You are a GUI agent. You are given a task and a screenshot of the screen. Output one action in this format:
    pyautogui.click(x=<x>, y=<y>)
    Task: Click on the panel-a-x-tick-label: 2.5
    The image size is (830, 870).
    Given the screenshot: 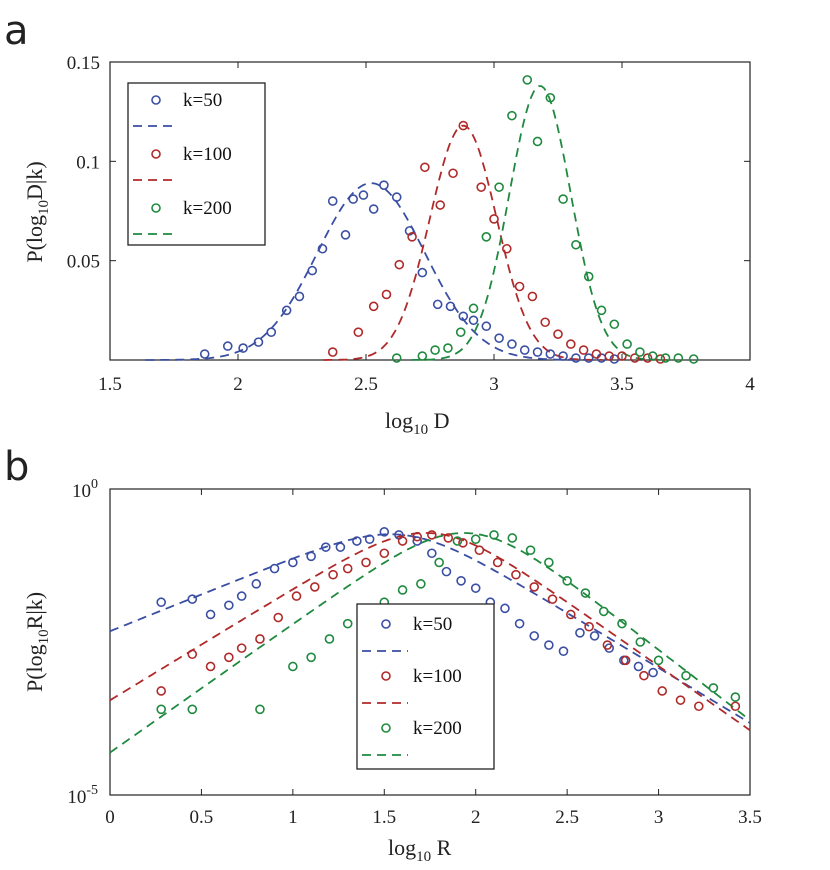 What is the action you would take?
    pyautogui.click(x=366, y=384)
    